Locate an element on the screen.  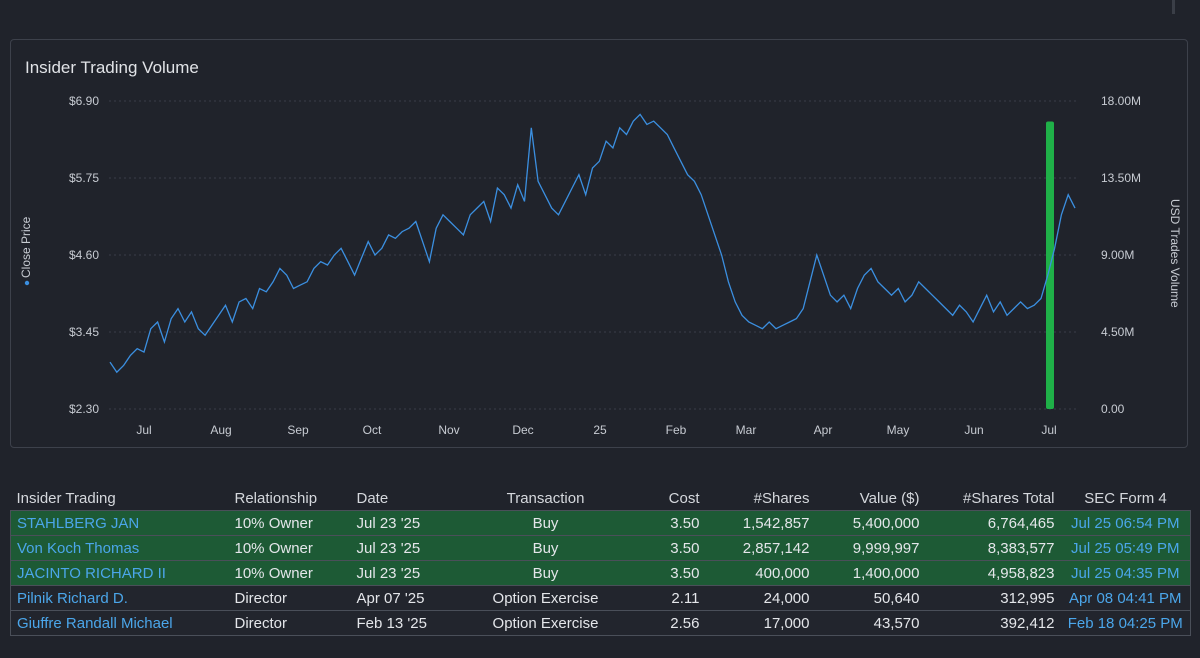
x-tick-label: Oct is located at coordinates (372, 430).